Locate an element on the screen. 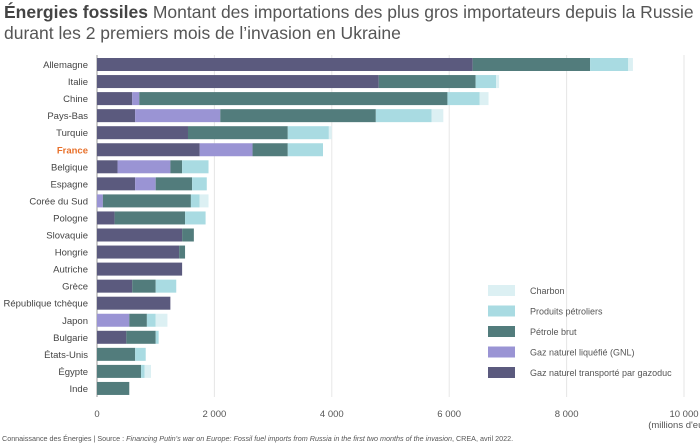 Image resolution: width=700 pixels, height=445 pixels. category-label: France is located at coordinates (72, 150).